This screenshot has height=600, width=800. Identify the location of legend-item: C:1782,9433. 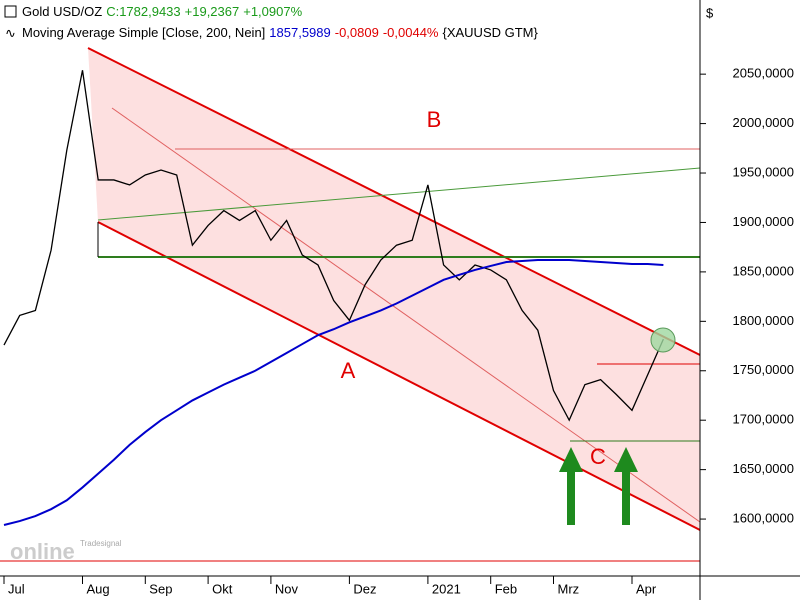
(143, 11).